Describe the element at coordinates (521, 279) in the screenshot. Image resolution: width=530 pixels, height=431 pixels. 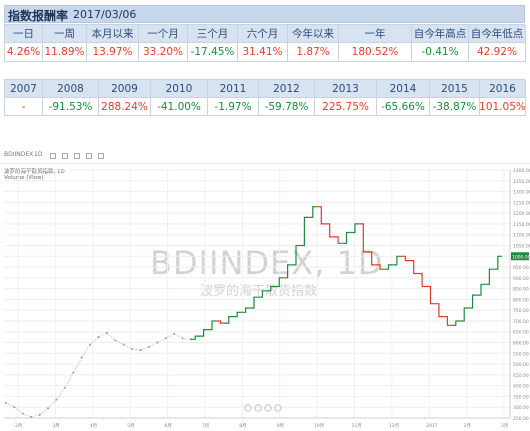
I see `price-tick-label: 900.00` at that location.